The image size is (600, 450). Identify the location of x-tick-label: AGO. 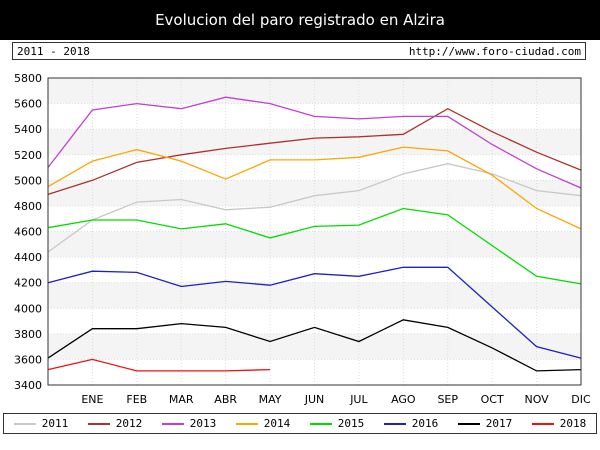
(403, 399).